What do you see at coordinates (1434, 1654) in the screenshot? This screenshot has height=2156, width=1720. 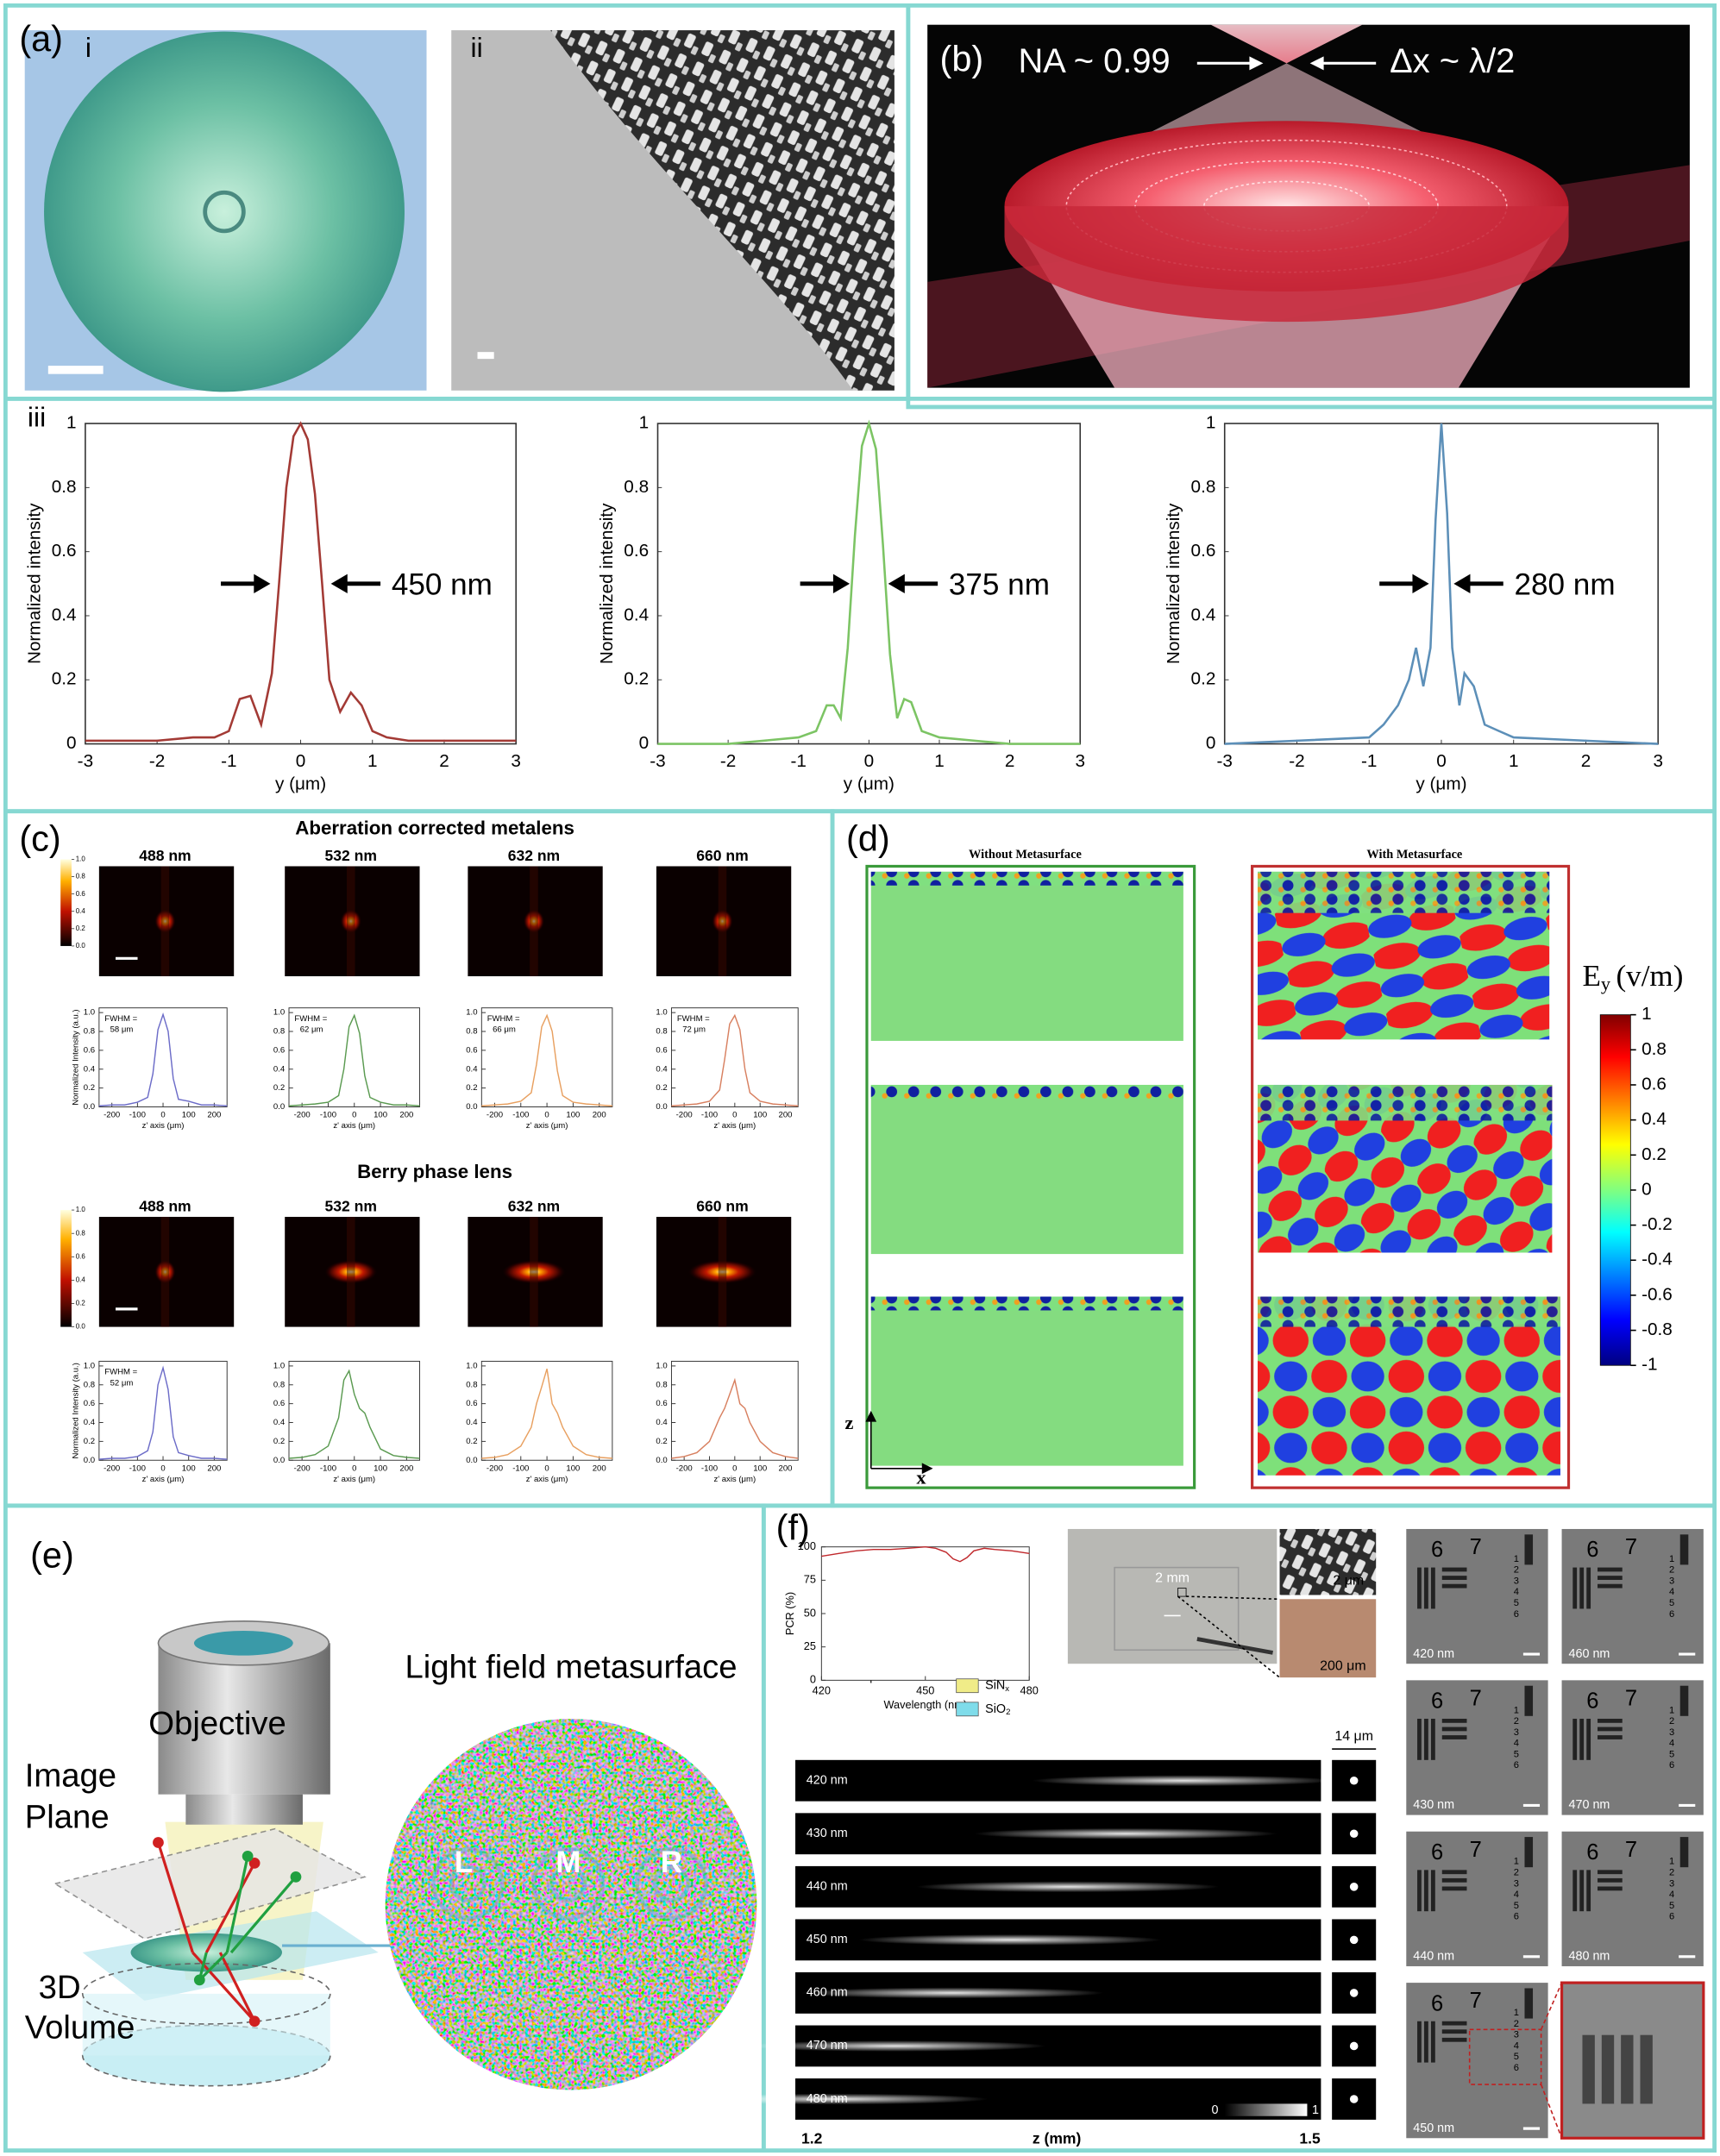 I see `usaf-label: 420 nm` at bounding box center [1434, 1654].